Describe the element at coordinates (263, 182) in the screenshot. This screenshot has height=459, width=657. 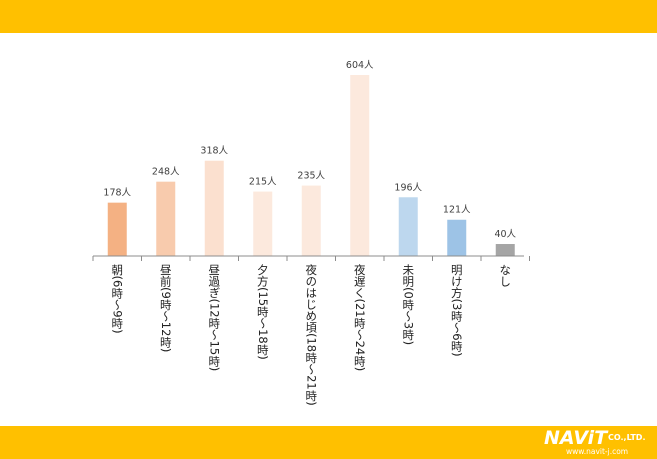
I see `data-label: 215人` at that location.